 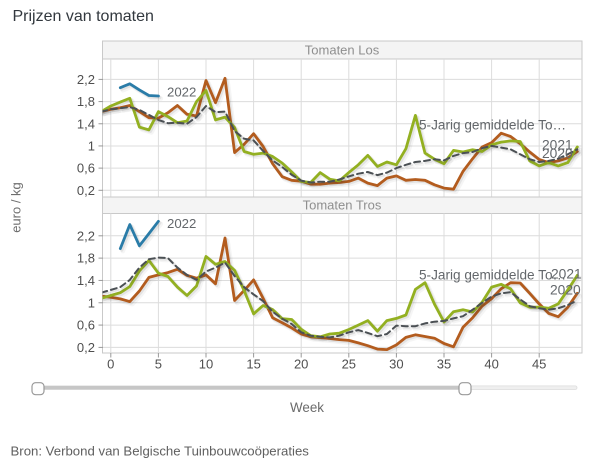 What do you see at coordinates (349, 364) in the screenshot?
I see `svg-text: 25` at bounding box center [349, 364].